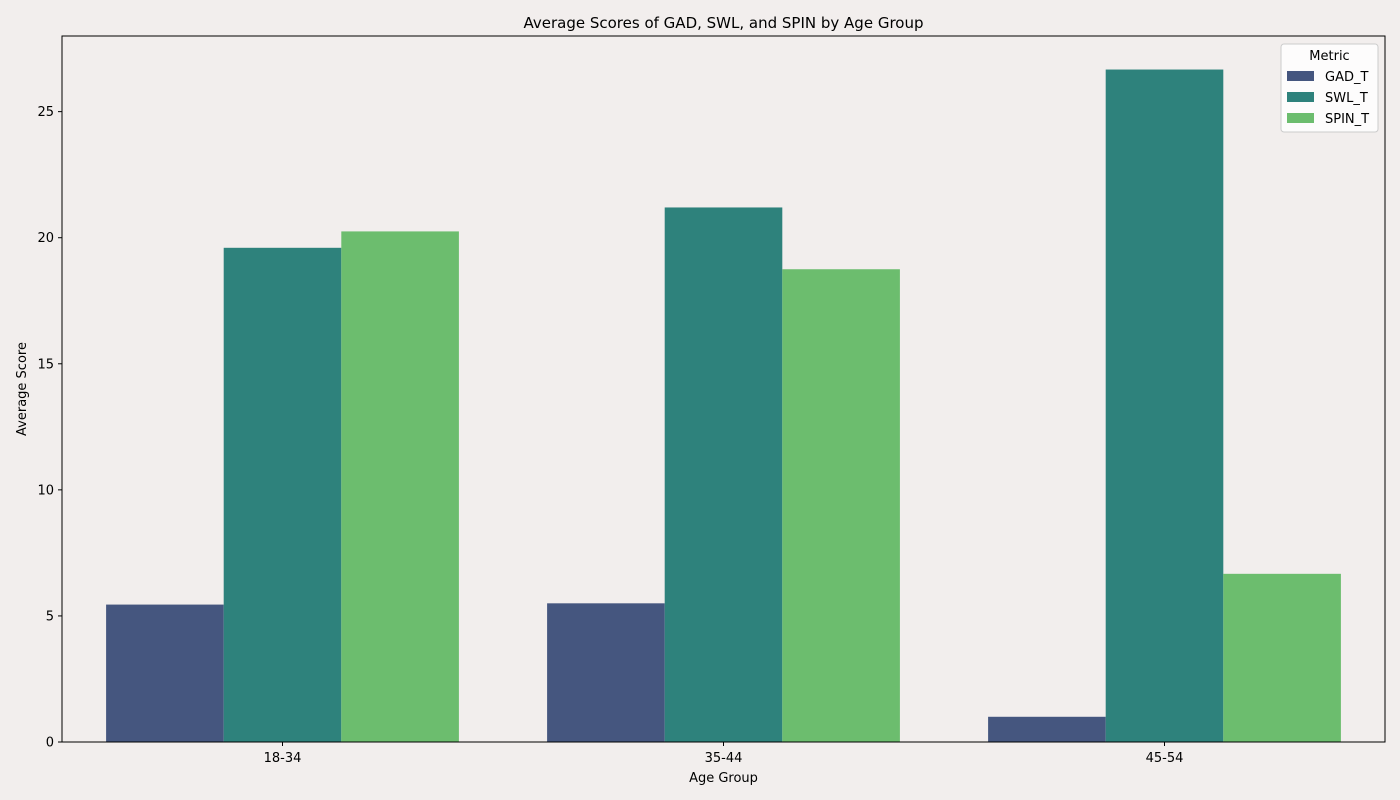 The height and width of the screenshot is (800, 1400). Describe the element at coordinates (1300, 118) in the screenshot. I see `legend-swatch-spin-t` at that location.